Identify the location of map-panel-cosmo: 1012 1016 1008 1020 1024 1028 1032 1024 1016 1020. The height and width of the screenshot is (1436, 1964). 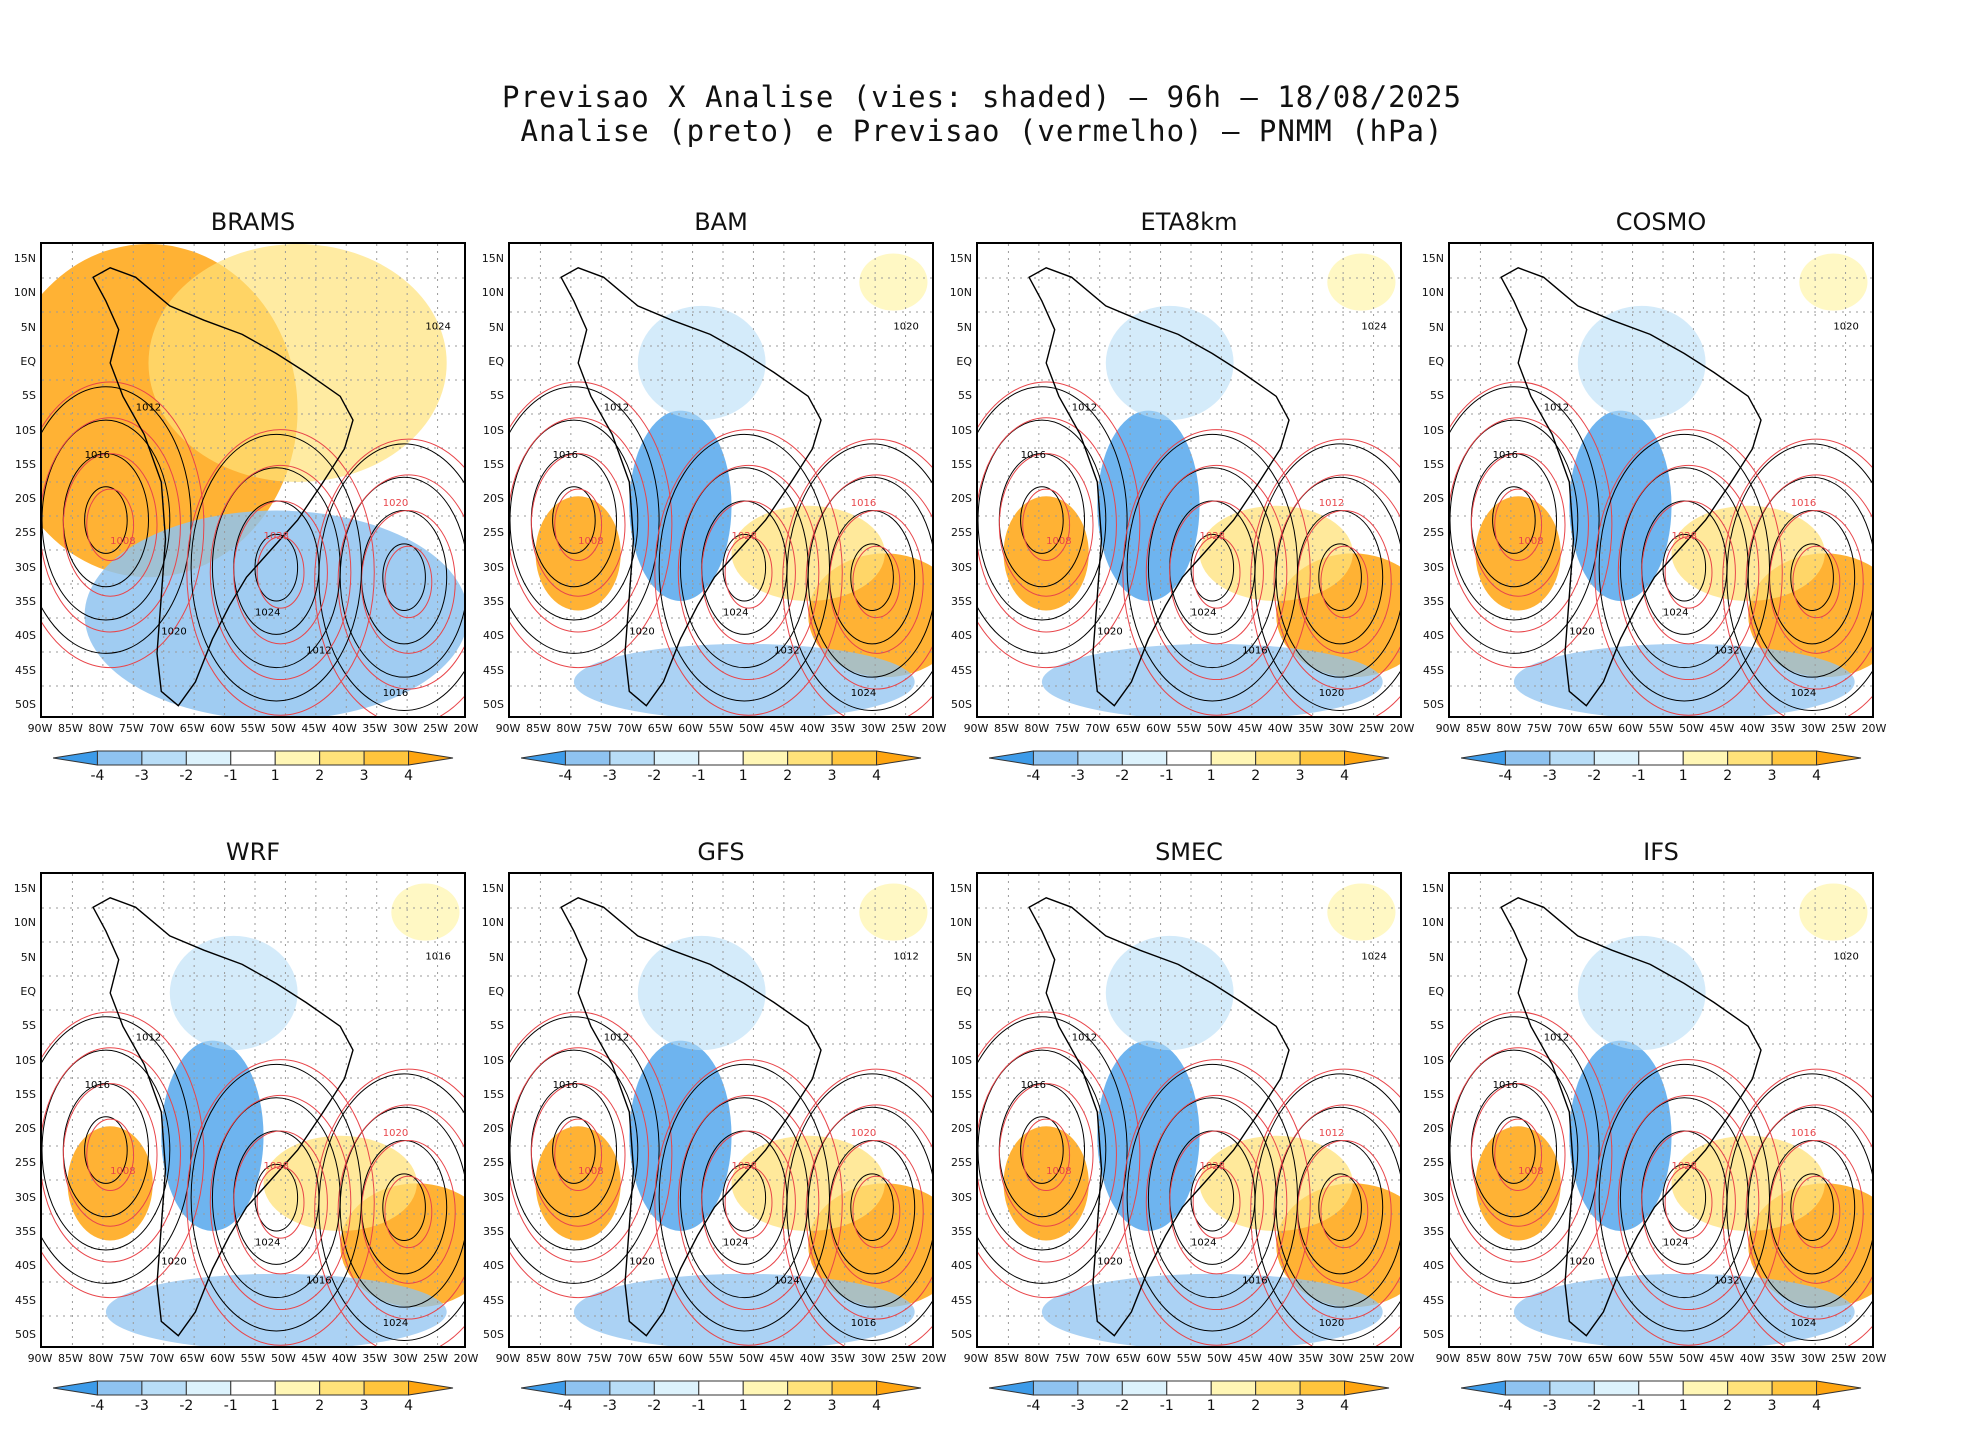
(1661, 480).